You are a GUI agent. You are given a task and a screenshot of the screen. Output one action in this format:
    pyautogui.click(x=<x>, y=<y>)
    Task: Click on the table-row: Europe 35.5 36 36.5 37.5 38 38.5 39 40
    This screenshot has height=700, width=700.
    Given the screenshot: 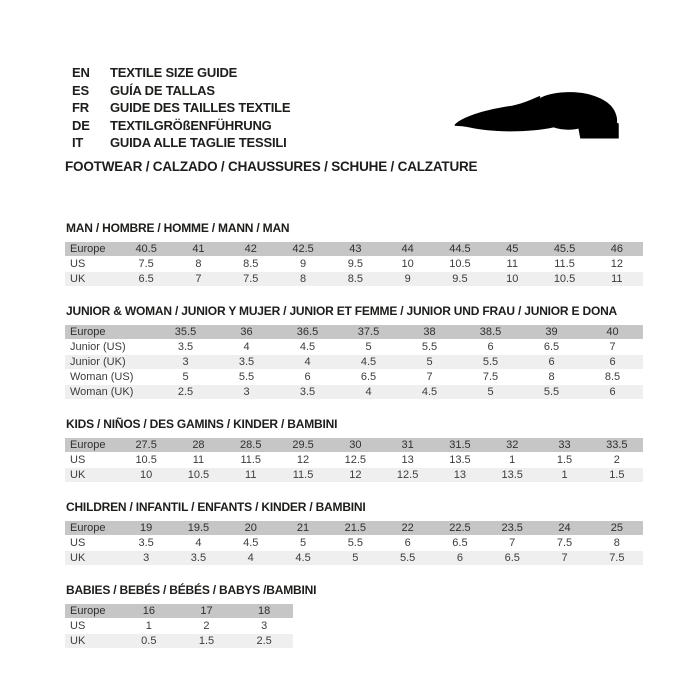 What is the action you would take?
    pyautogui.click(x=354, y=331)
    